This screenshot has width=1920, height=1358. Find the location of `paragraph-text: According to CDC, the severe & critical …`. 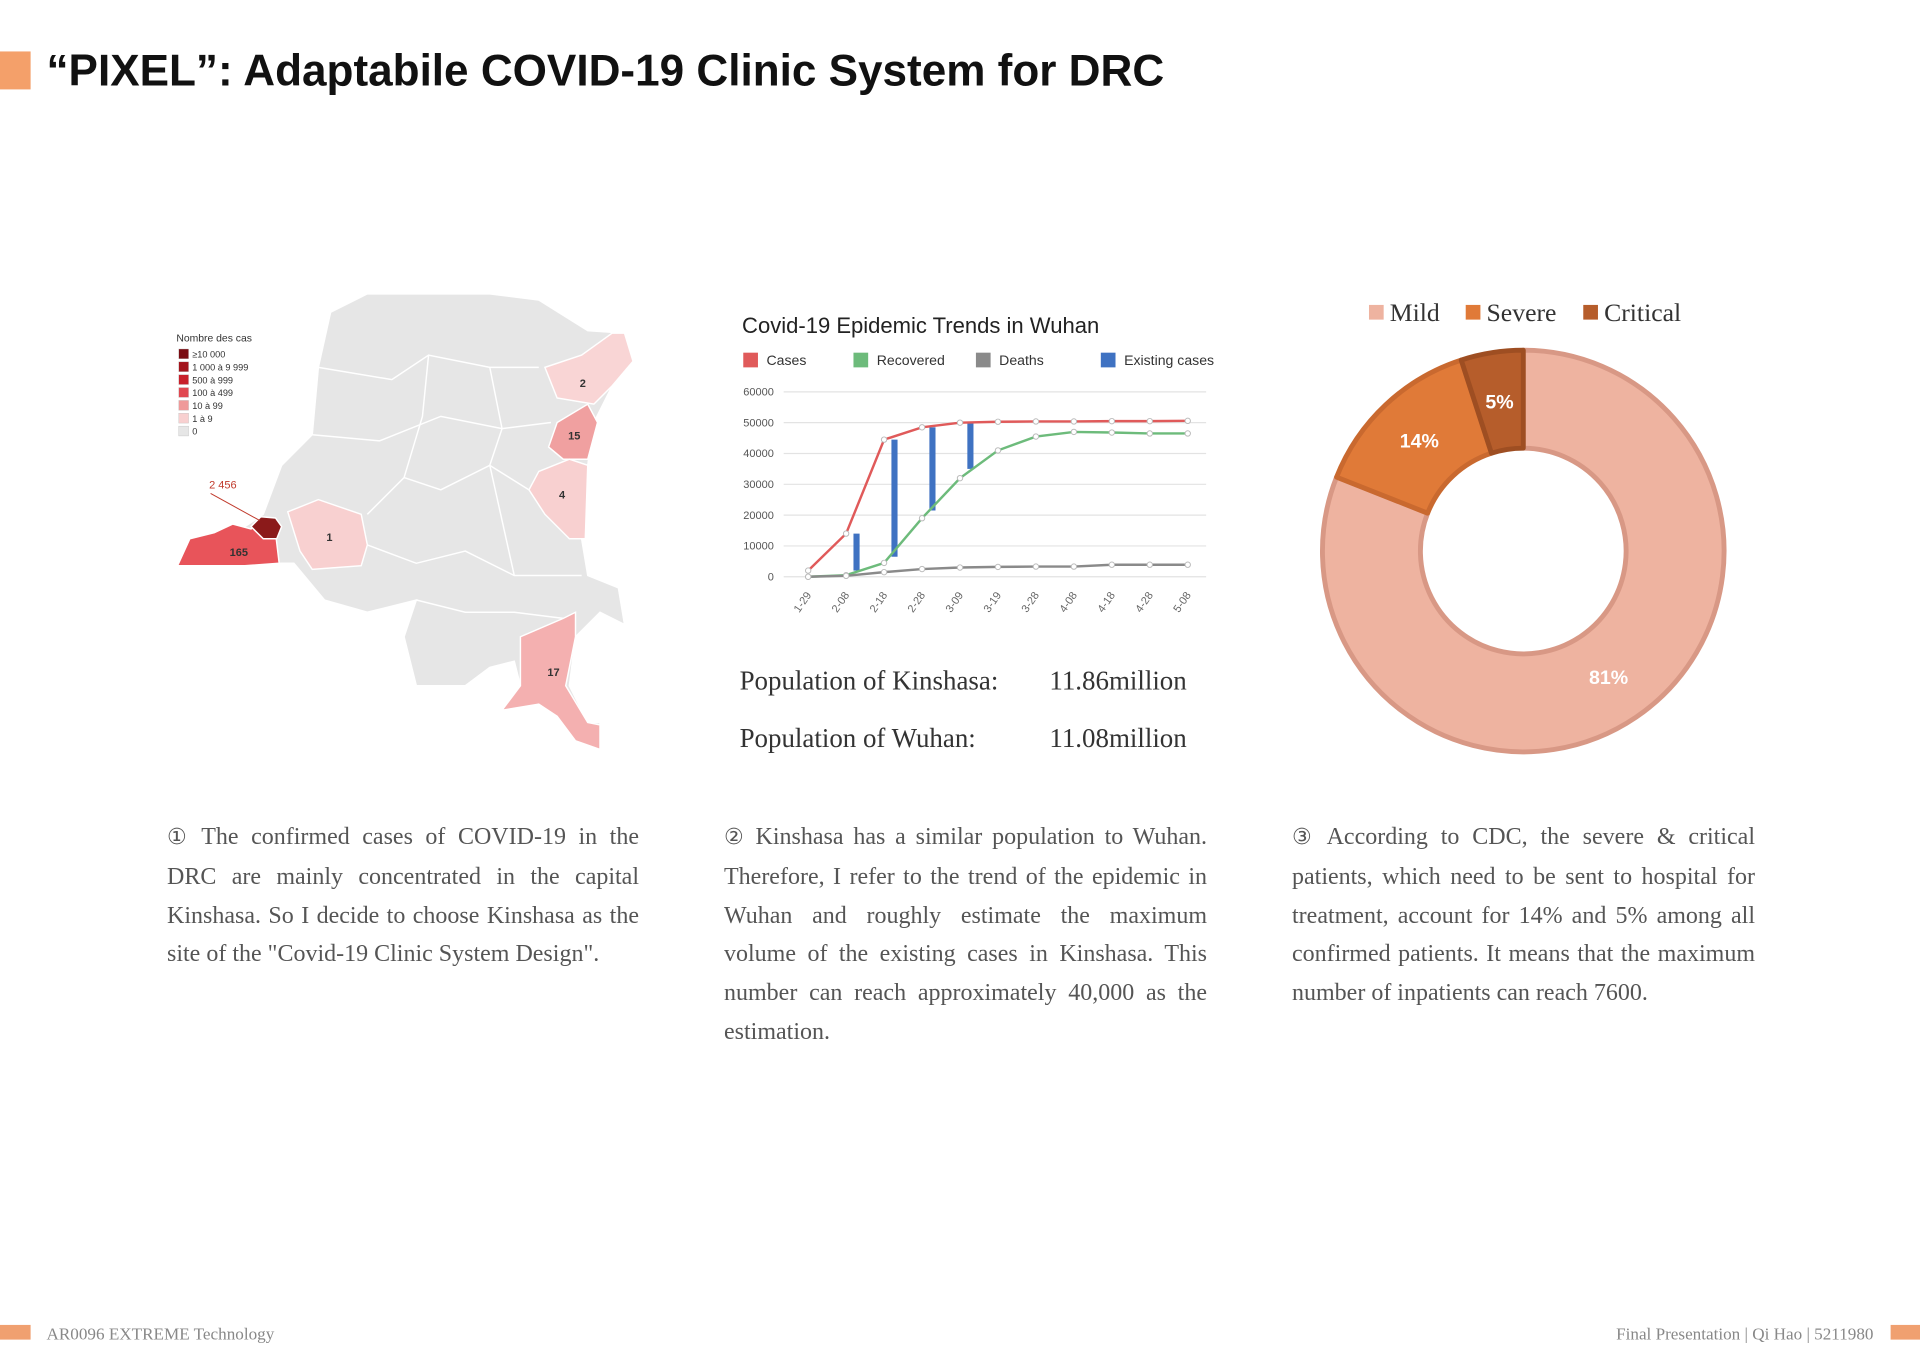

paragraph-text: According to CDC, the severe & critical … is located at coordinates (1523, 915).